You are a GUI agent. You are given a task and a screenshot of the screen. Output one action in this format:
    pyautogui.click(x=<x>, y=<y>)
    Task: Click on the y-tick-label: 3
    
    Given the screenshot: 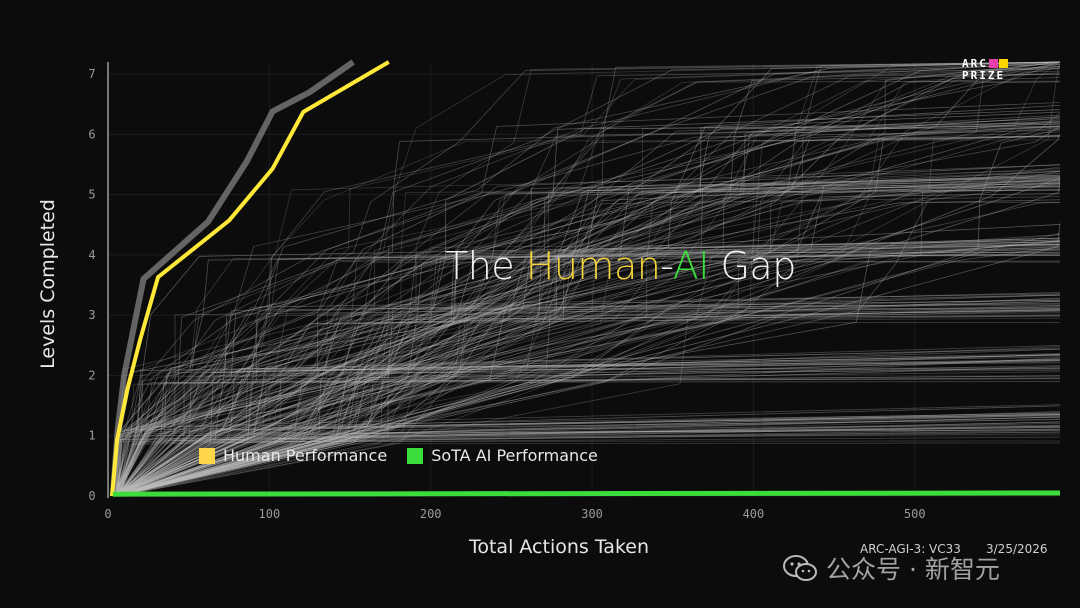 What is the action you would take?
    pyautogui.click(x=91, y=315)
    